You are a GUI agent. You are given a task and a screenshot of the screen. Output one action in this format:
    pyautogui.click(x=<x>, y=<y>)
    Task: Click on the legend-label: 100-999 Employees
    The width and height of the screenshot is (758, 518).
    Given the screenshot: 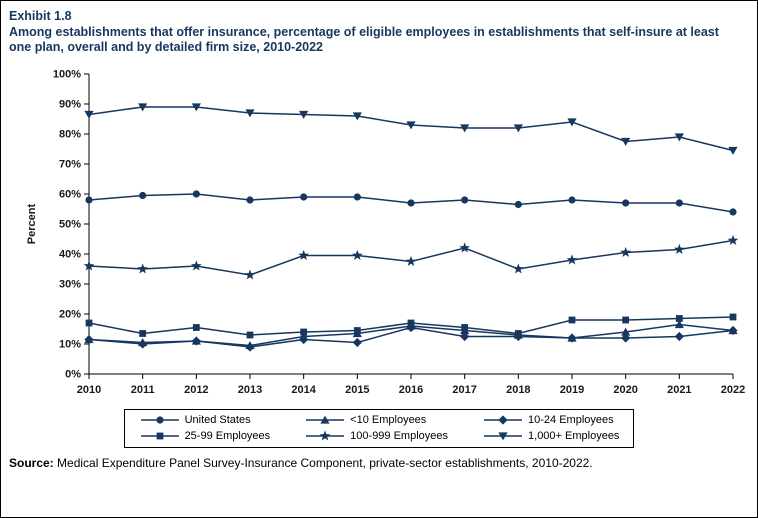 What is the action you would take?
    pyautogui.click(x=399, y=435)
    